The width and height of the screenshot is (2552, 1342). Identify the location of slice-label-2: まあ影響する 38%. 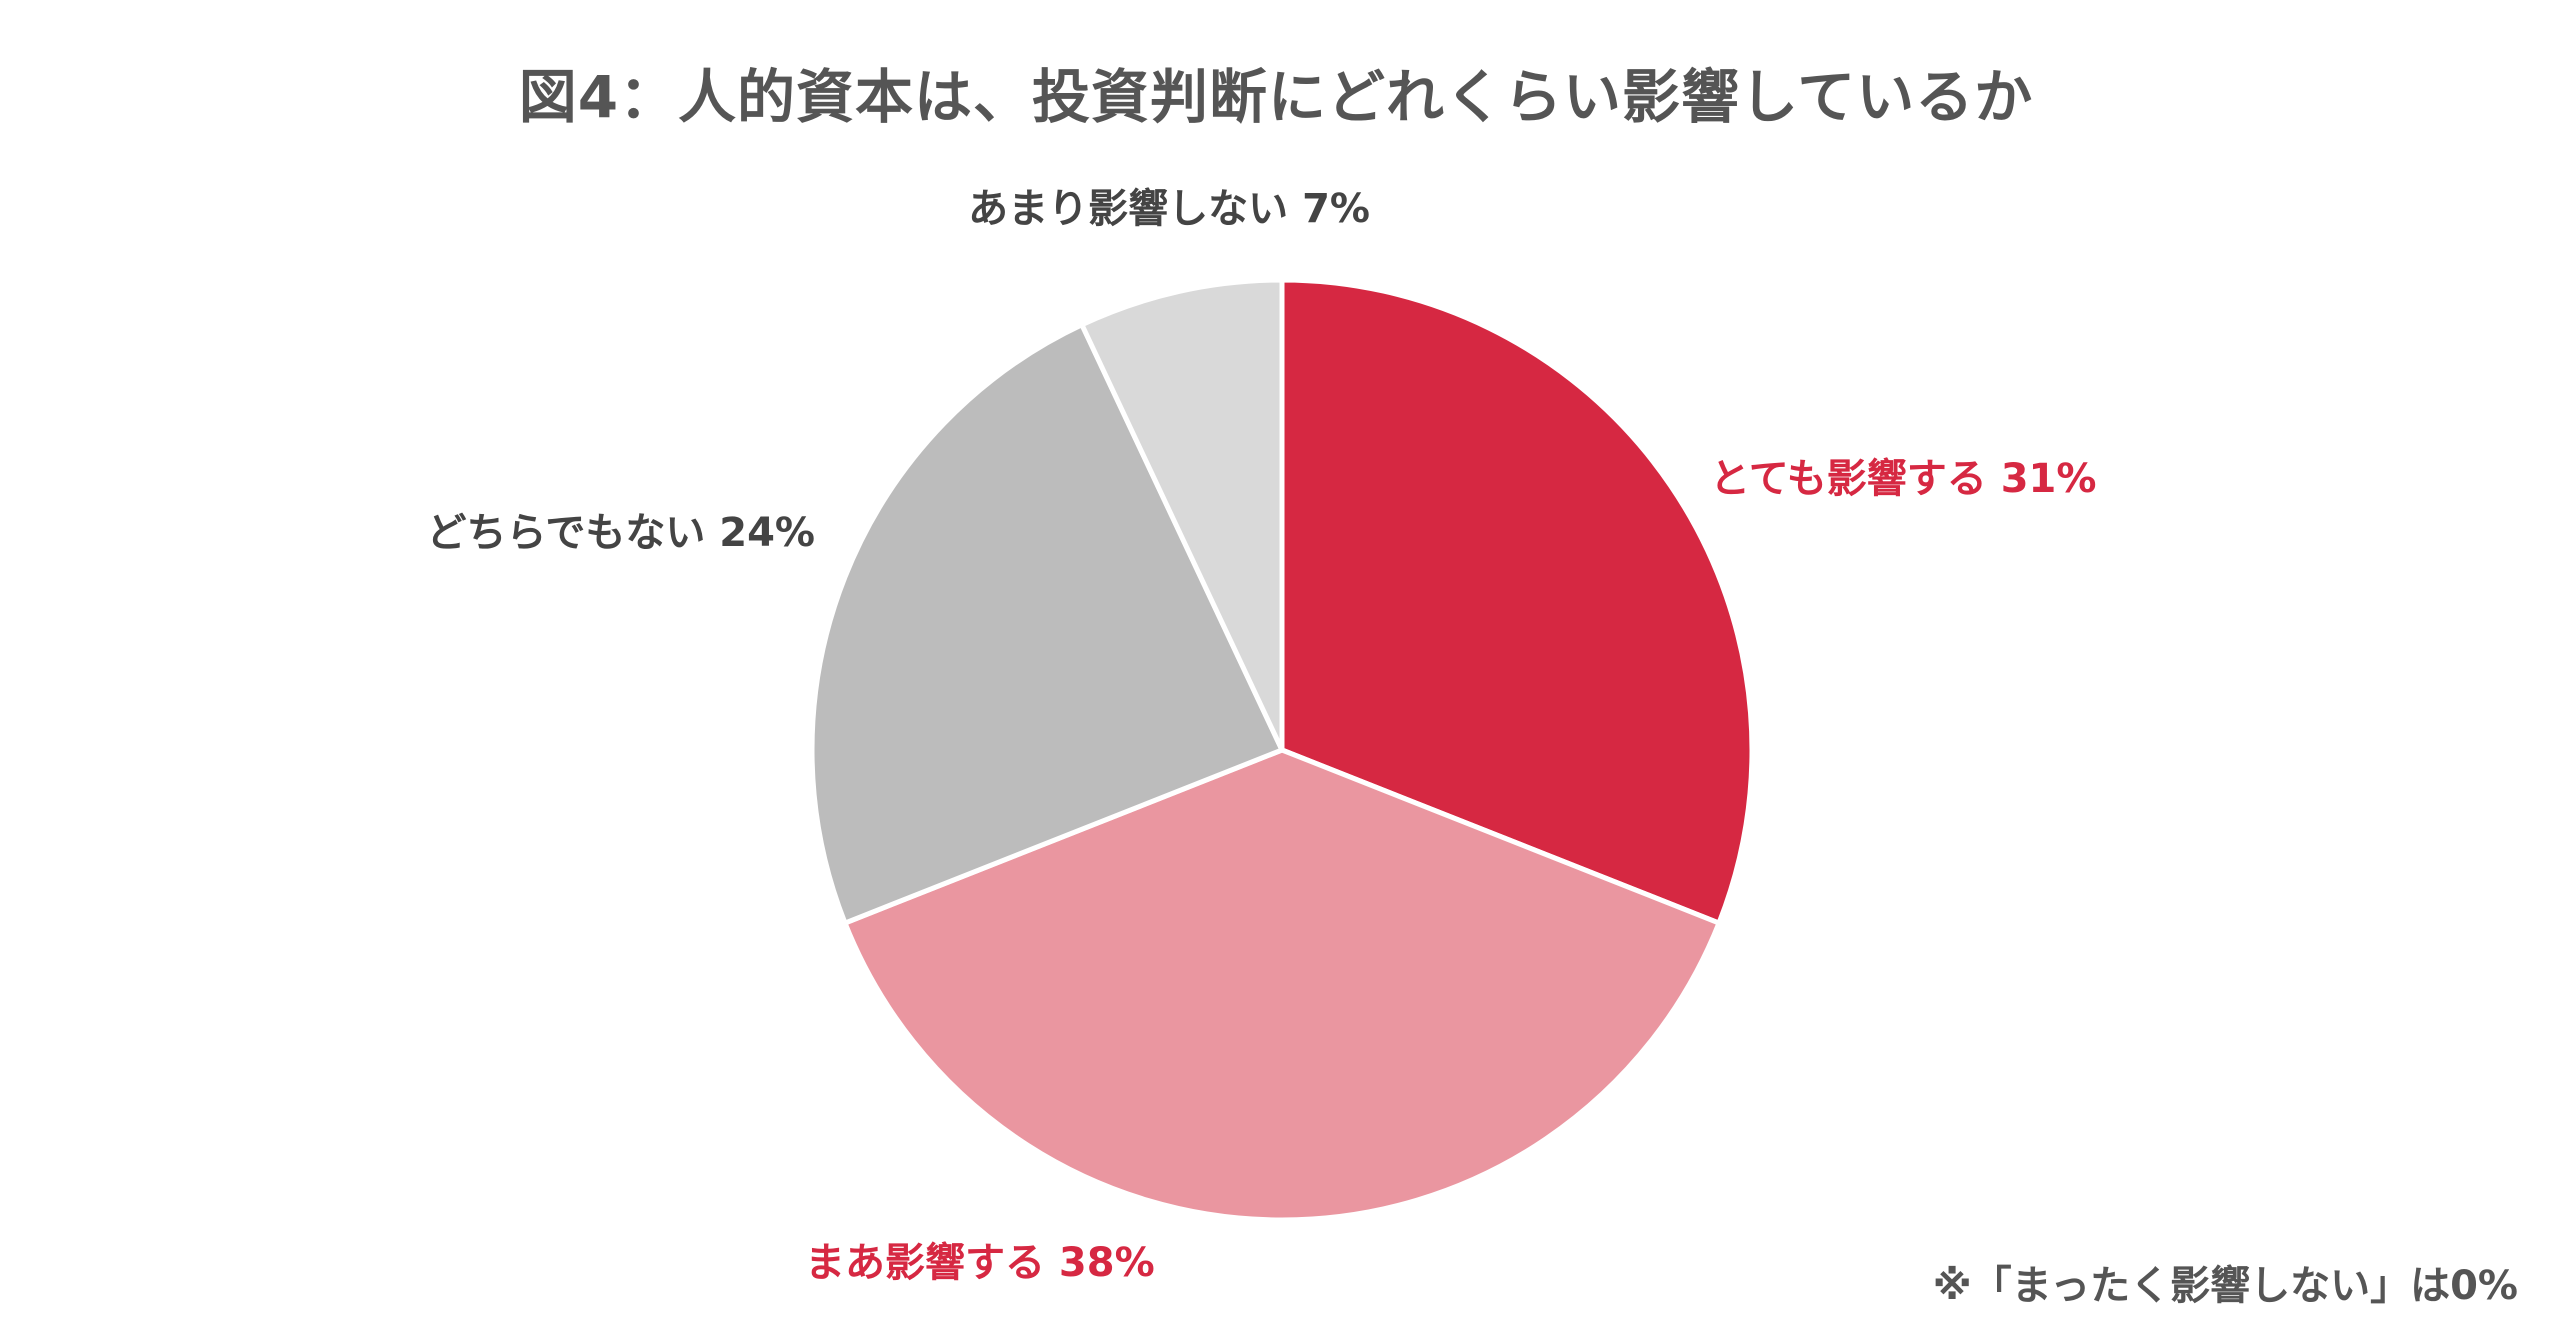
(980, 1263).